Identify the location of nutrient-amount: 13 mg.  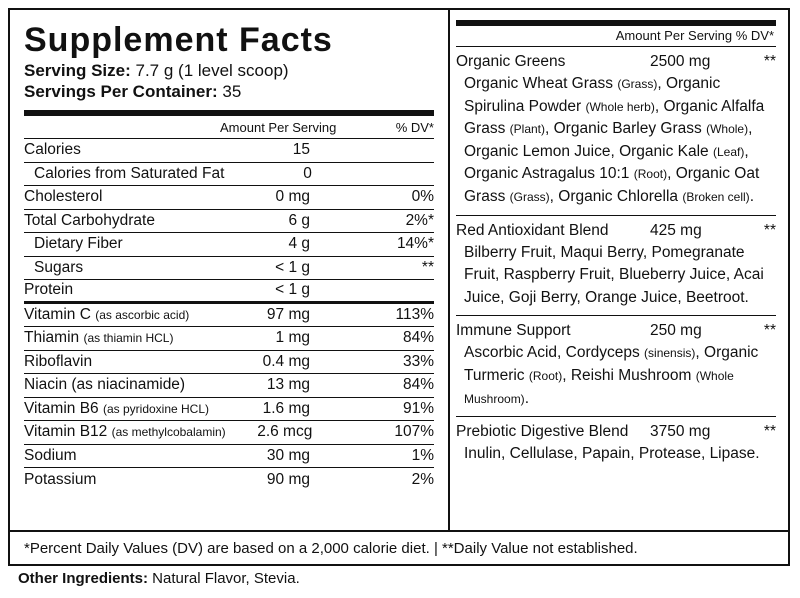
(288, 385).